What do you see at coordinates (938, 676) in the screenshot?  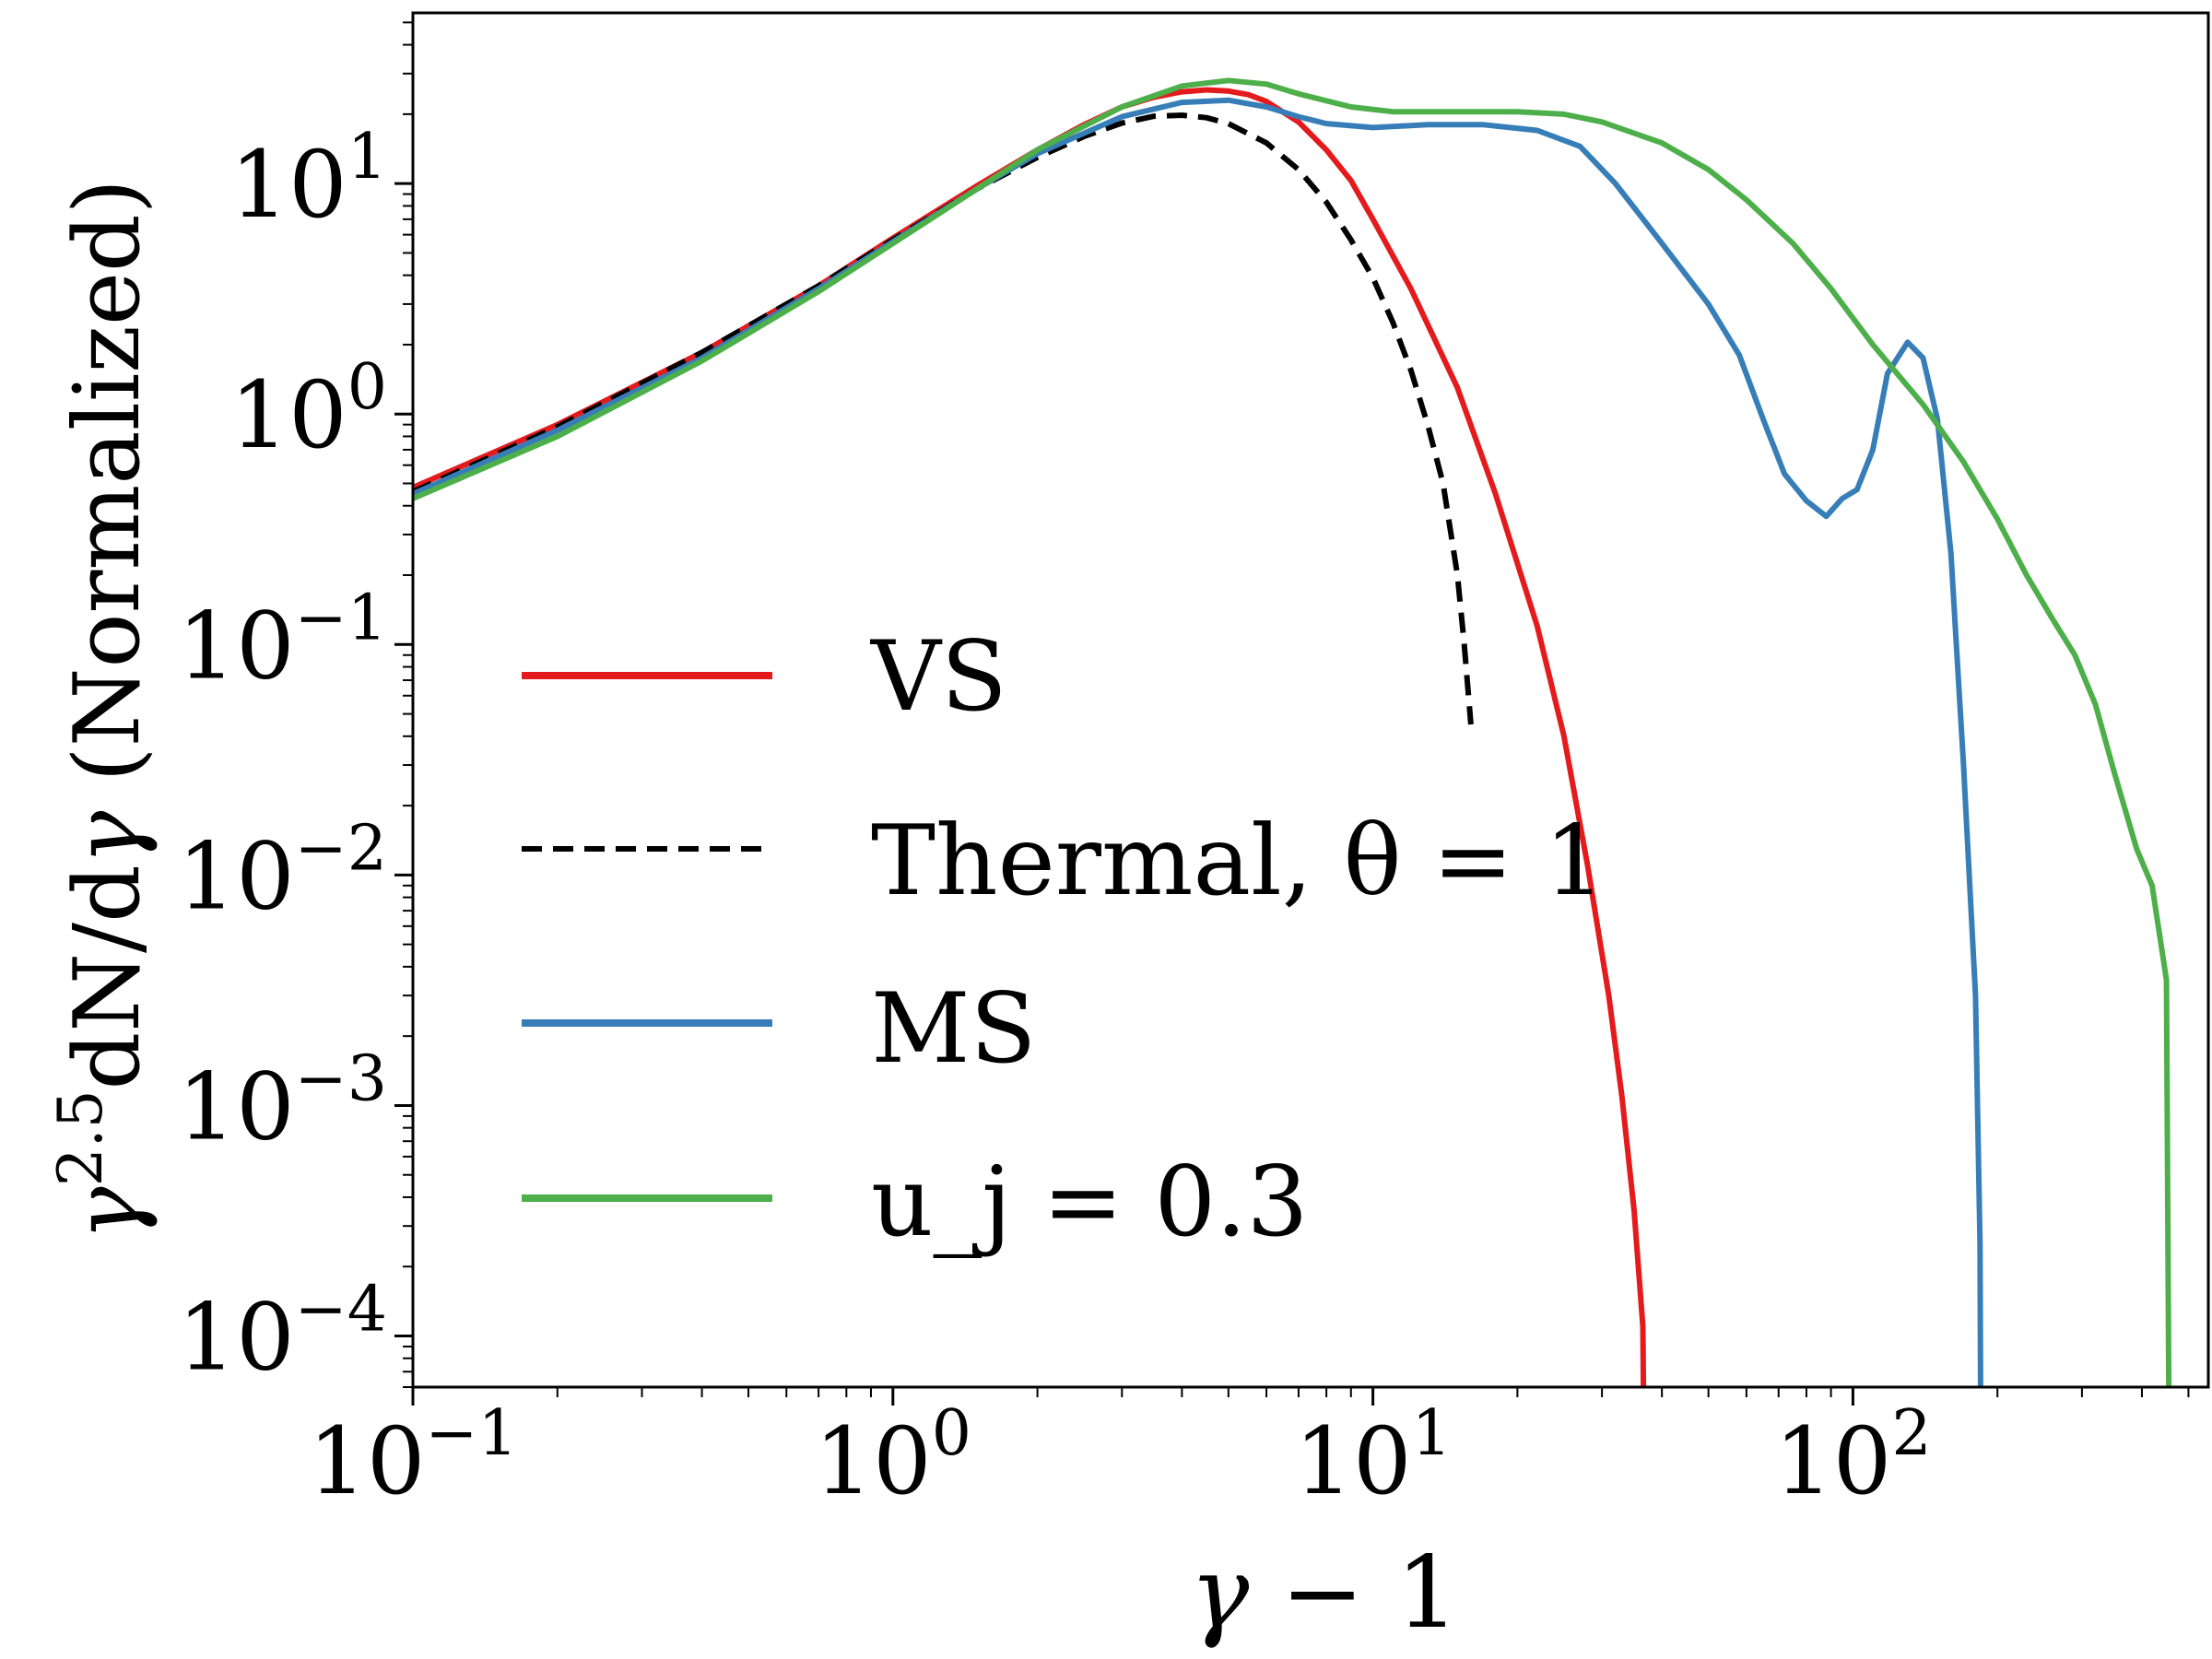 I see `legend-label-vs: VS` at bounding box center [938, 676].